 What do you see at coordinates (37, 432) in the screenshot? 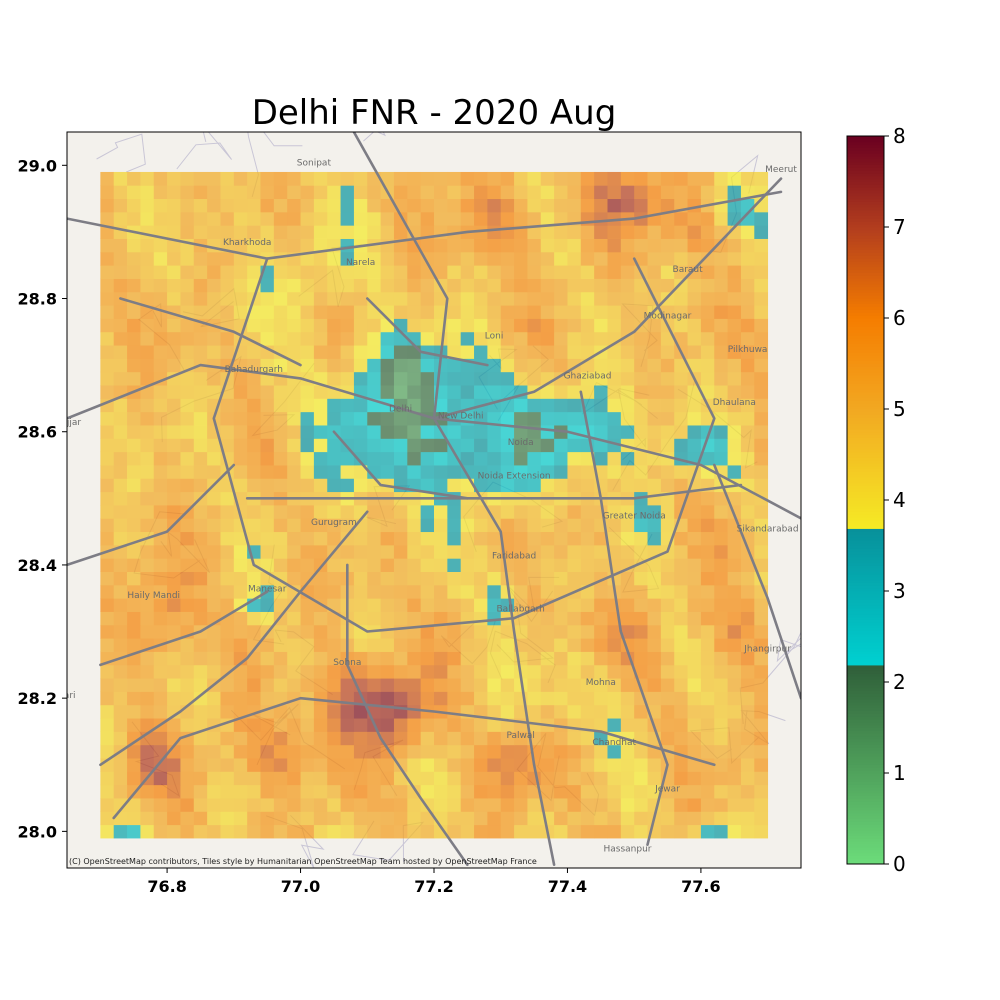
I see `y-tick-label: 28.6` at bounding box center [37, 432].